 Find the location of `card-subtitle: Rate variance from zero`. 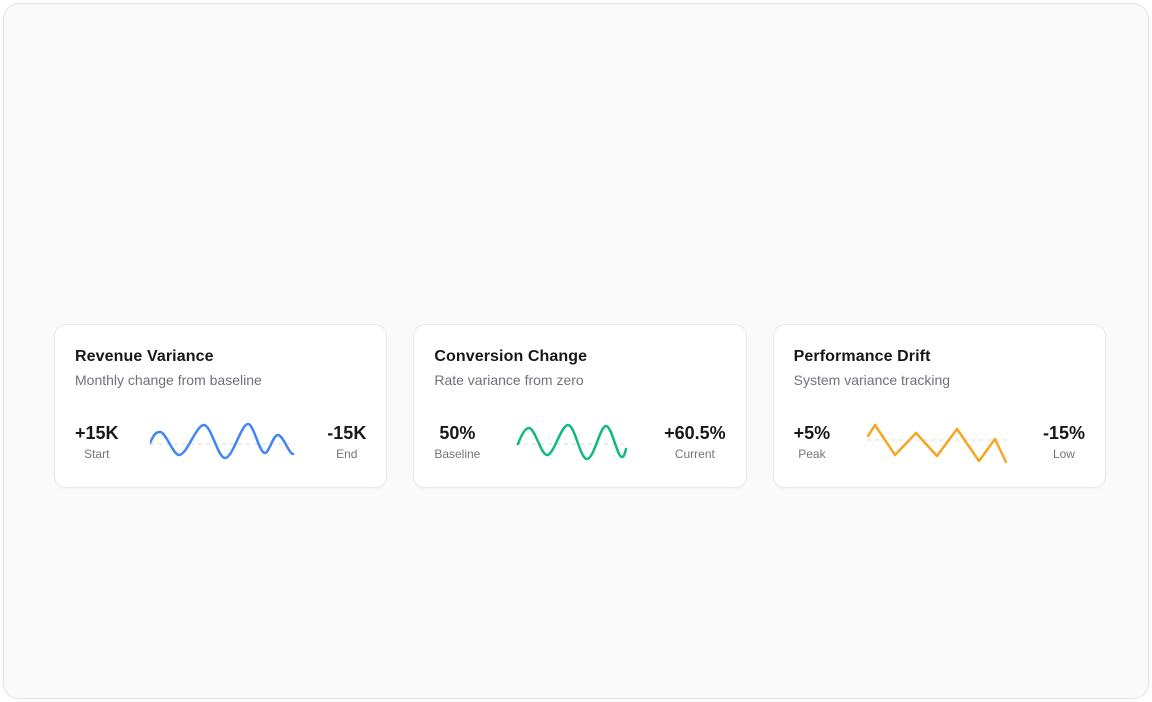

card-subtitle: Rate variance from zero is located at coordinates (509, 380).